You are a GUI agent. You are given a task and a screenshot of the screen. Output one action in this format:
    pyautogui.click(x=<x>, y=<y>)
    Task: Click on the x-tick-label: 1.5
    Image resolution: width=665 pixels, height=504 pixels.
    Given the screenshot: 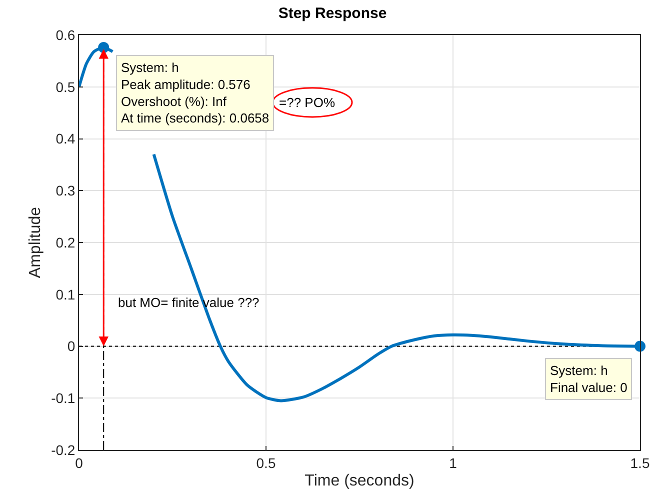 What is the action you would take?
    pyautogui.click(x=640, y=462)
    